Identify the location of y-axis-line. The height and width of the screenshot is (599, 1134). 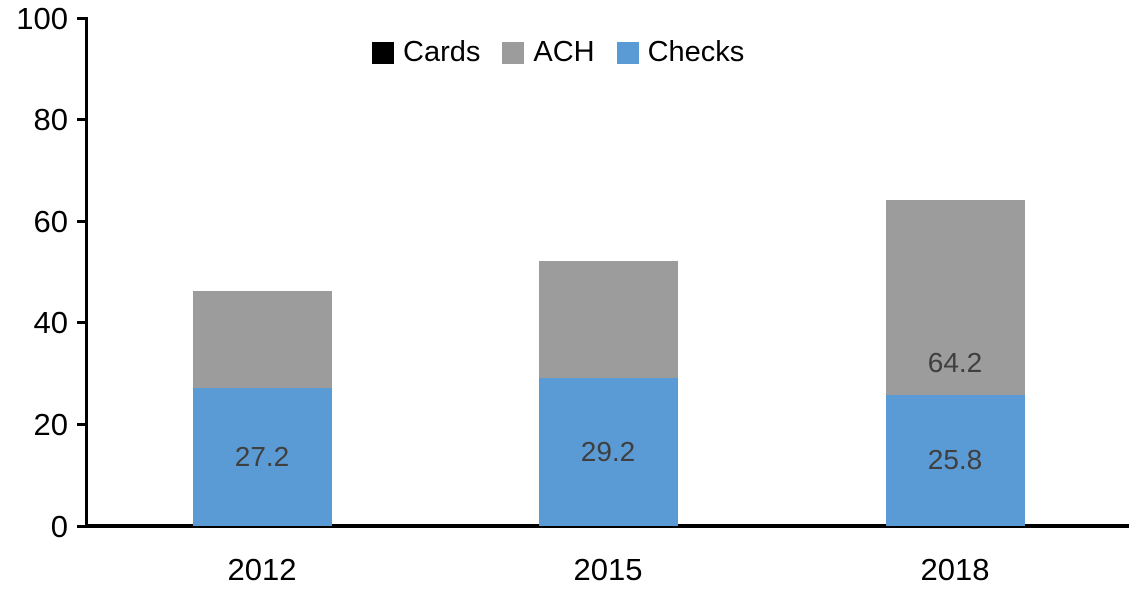
(86, 272).